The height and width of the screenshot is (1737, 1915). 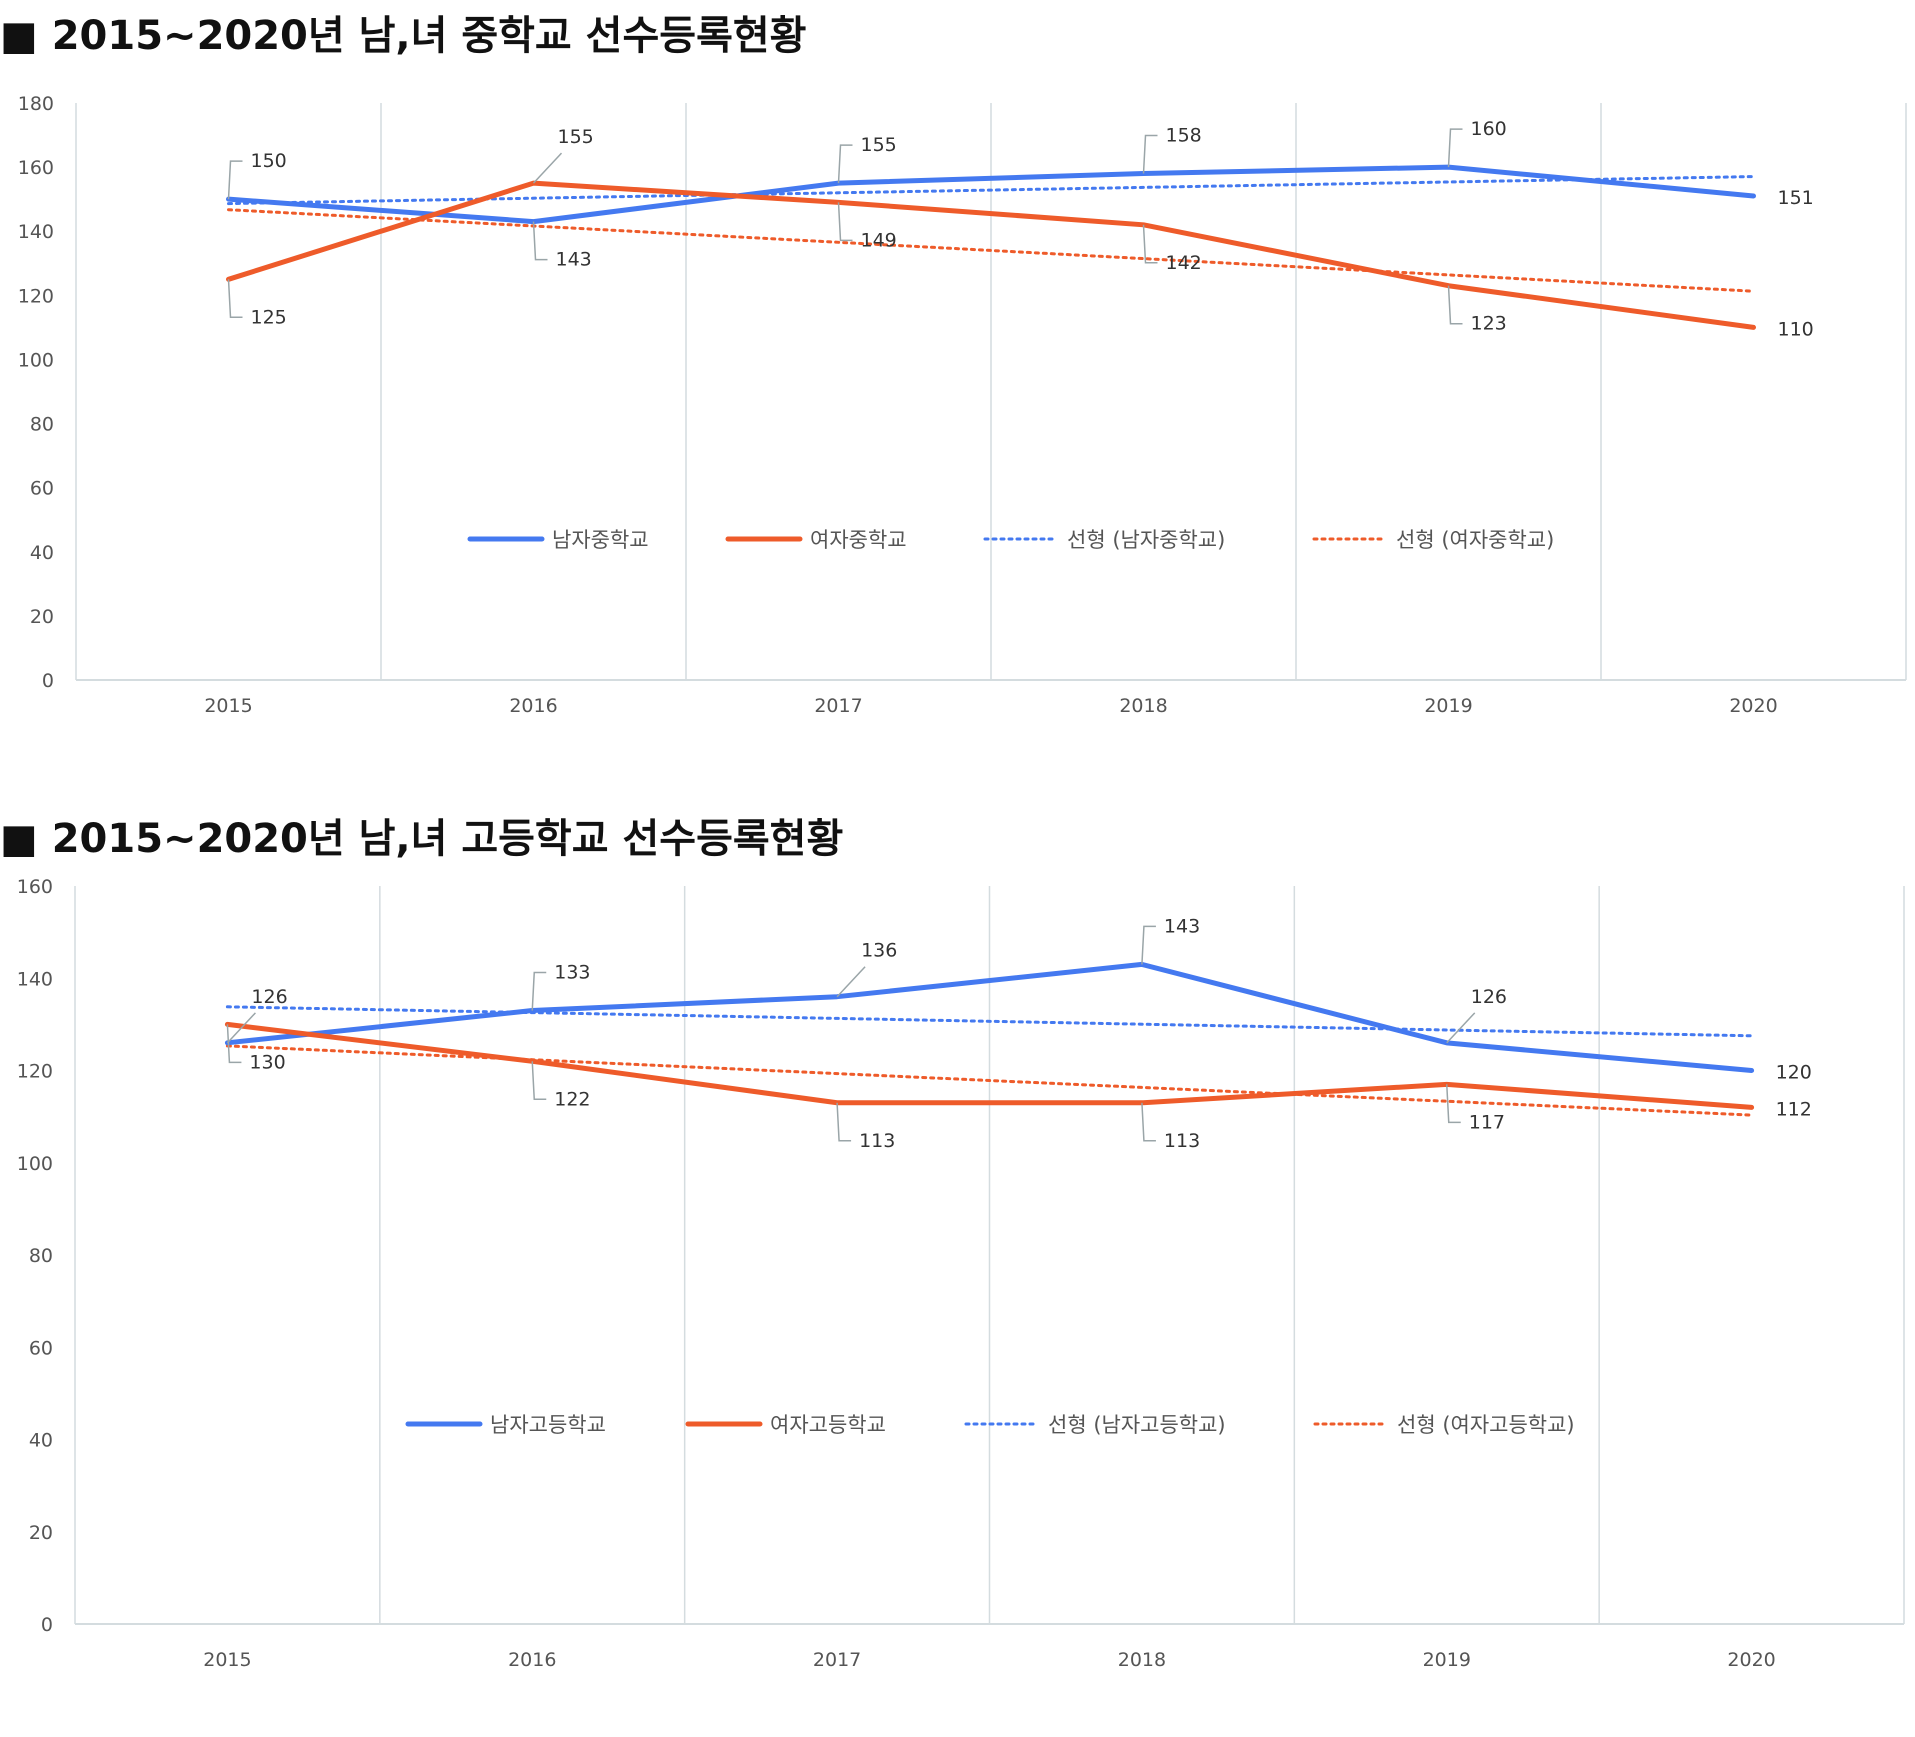 What do you see at coordinates (1486, 1425) in the screenshot?
I see `legend-label: 선형 (여자고등학교)` at bounding box center [1486, 1425].